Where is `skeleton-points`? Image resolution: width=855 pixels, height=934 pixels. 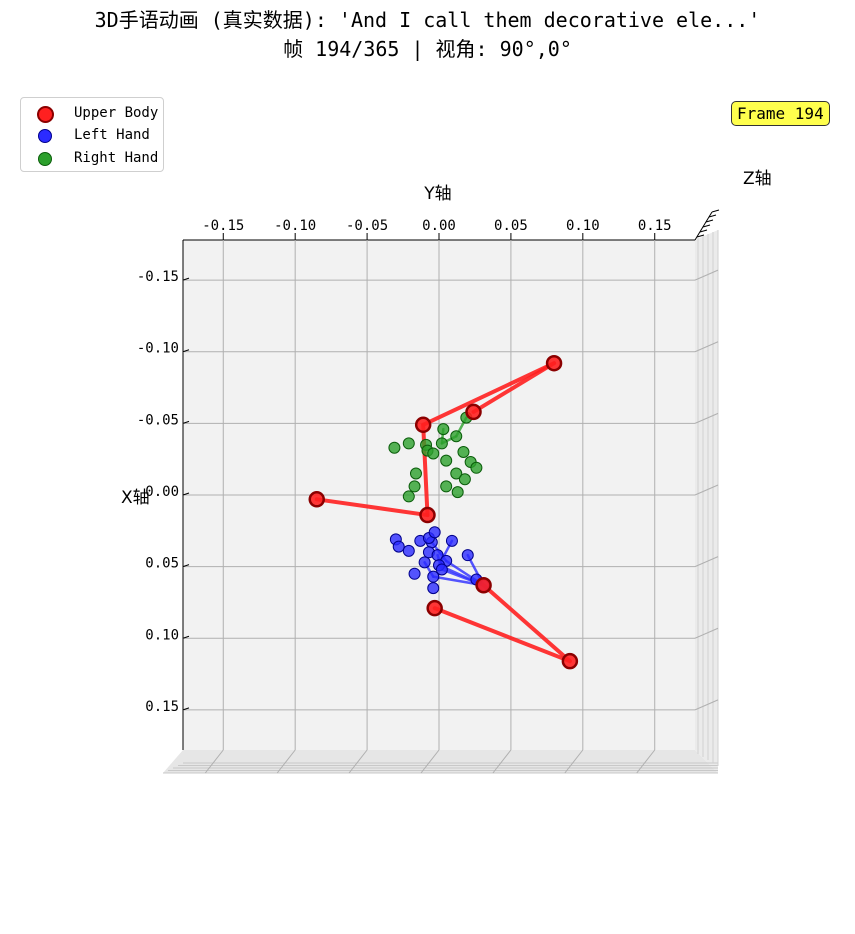
skeleton-points is located at coordinates (443, 512).